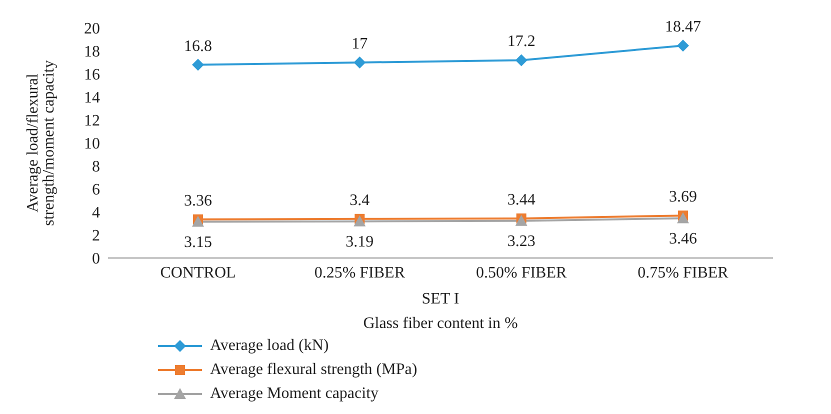  What do you see at coordinates (92, 121) in the screenshot?
I see `y-tick-label: 12` at bounding box center [92, 121].